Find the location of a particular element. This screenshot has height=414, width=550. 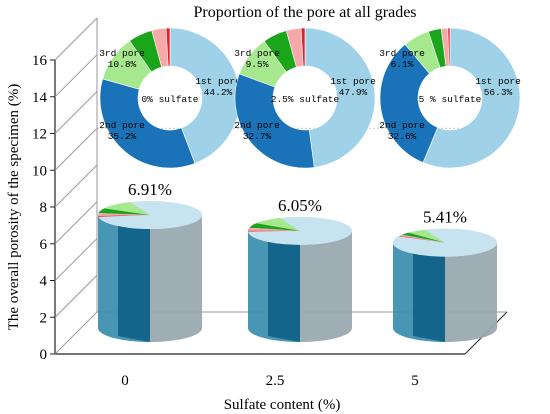

x-tick-label: 2.5 is located at coordinates (275, 381).